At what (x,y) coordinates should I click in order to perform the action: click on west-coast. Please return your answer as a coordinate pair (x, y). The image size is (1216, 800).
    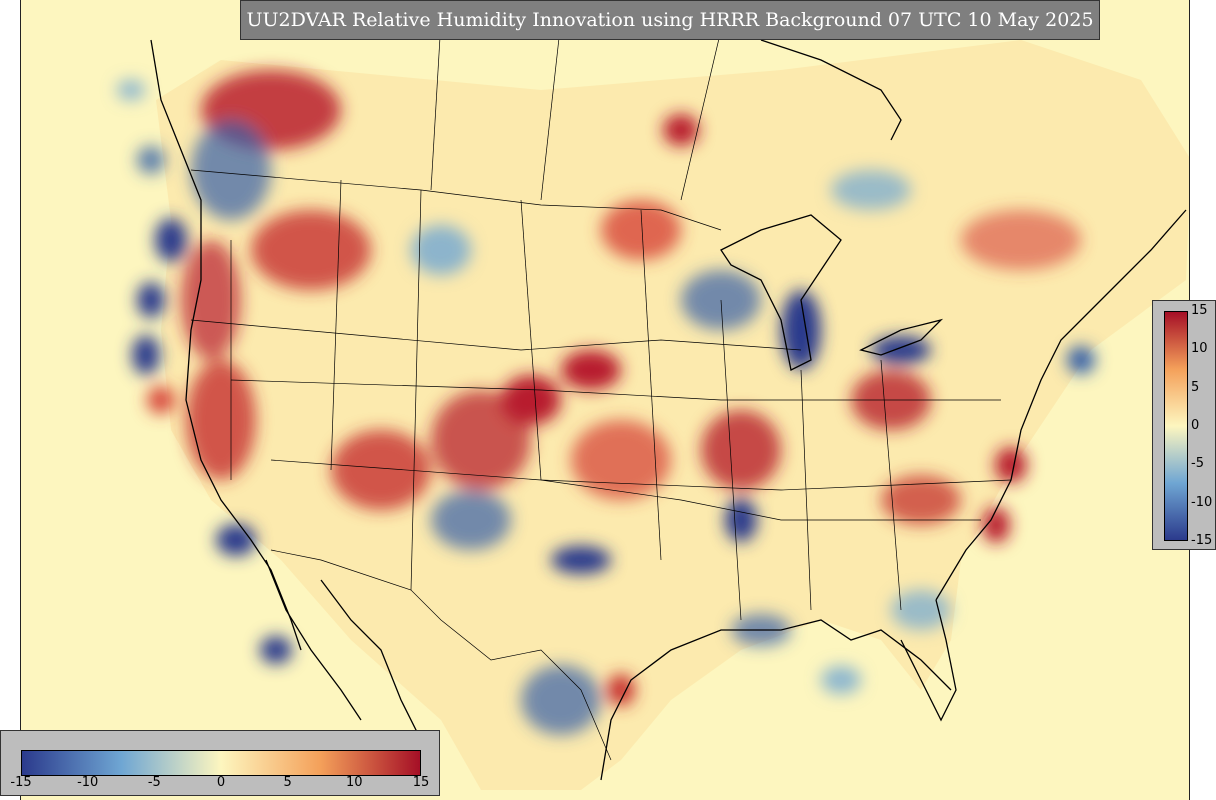
    Looking at the image, I should click on (226, 345).